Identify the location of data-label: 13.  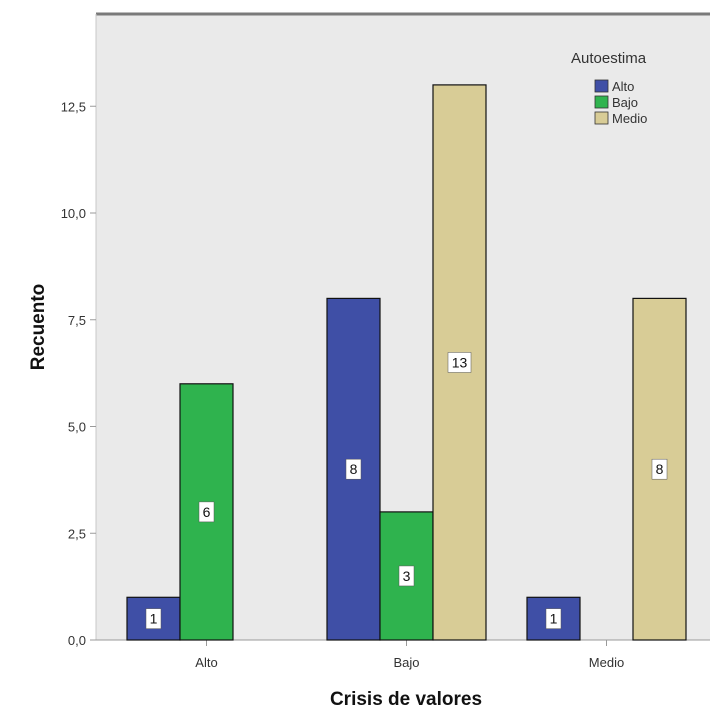
(460, 362).